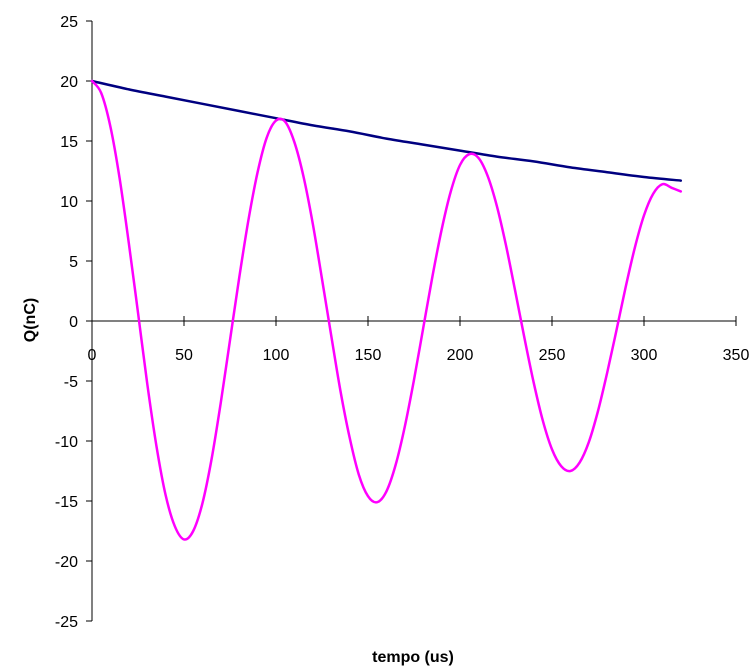  What do you see at coordinates (460, 355) in the screenshot?
I see `x-tick-label: 200` at bounding box center [460, 355].